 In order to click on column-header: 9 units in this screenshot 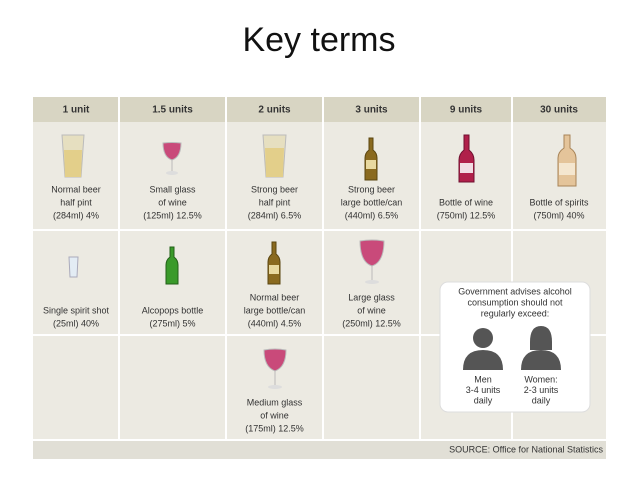, I will do `click(466, 110)`.